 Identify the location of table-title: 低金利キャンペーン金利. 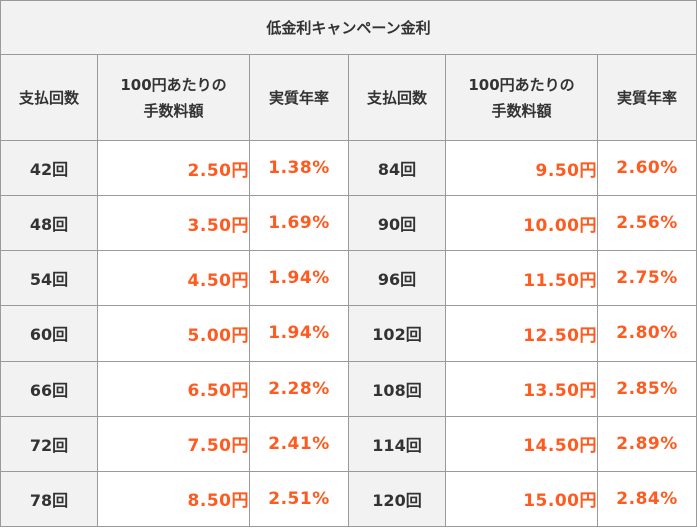
(348, 27).